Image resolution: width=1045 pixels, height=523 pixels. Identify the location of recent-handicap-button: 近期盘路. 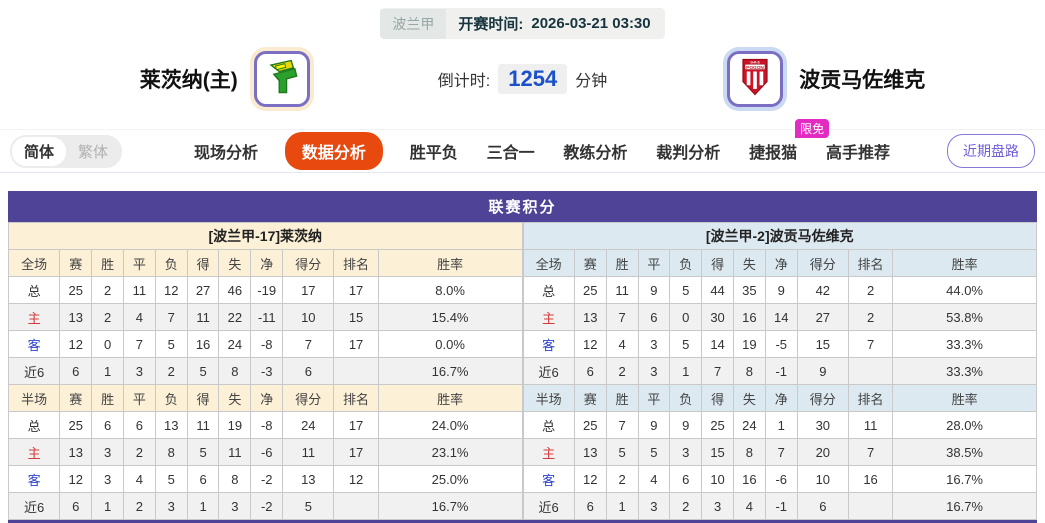
(991, 151).